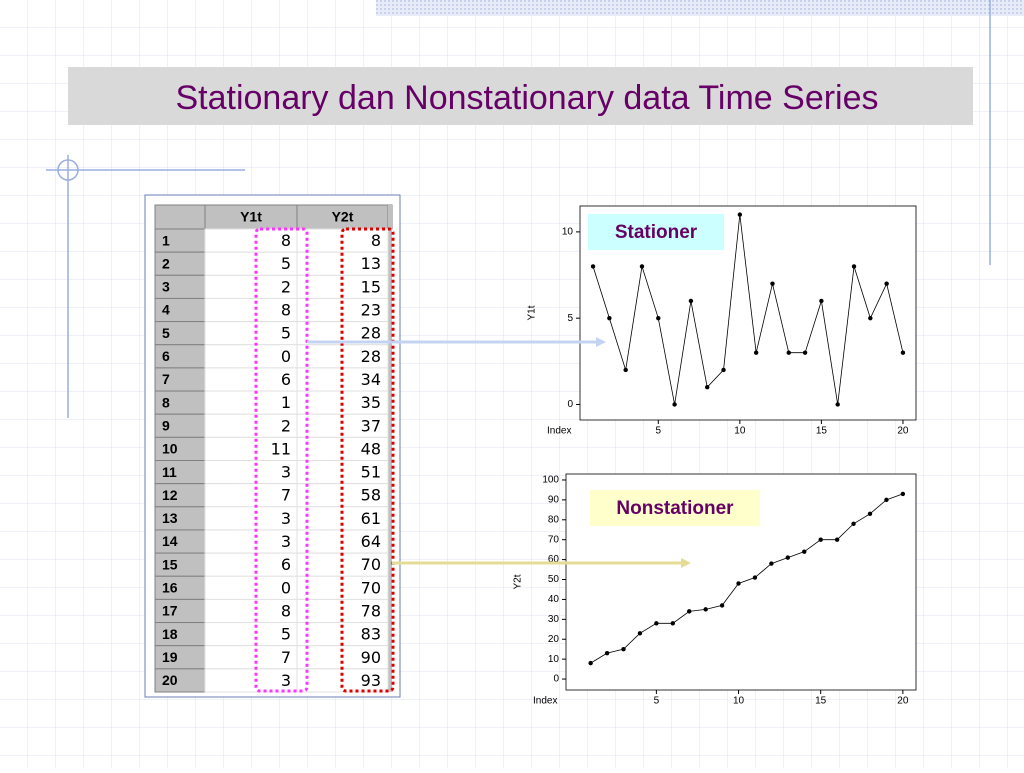 Image resolution: width=1024 pixels, height=773 pixels. I want to click on y-tick-label: 80, so click(554, 519).